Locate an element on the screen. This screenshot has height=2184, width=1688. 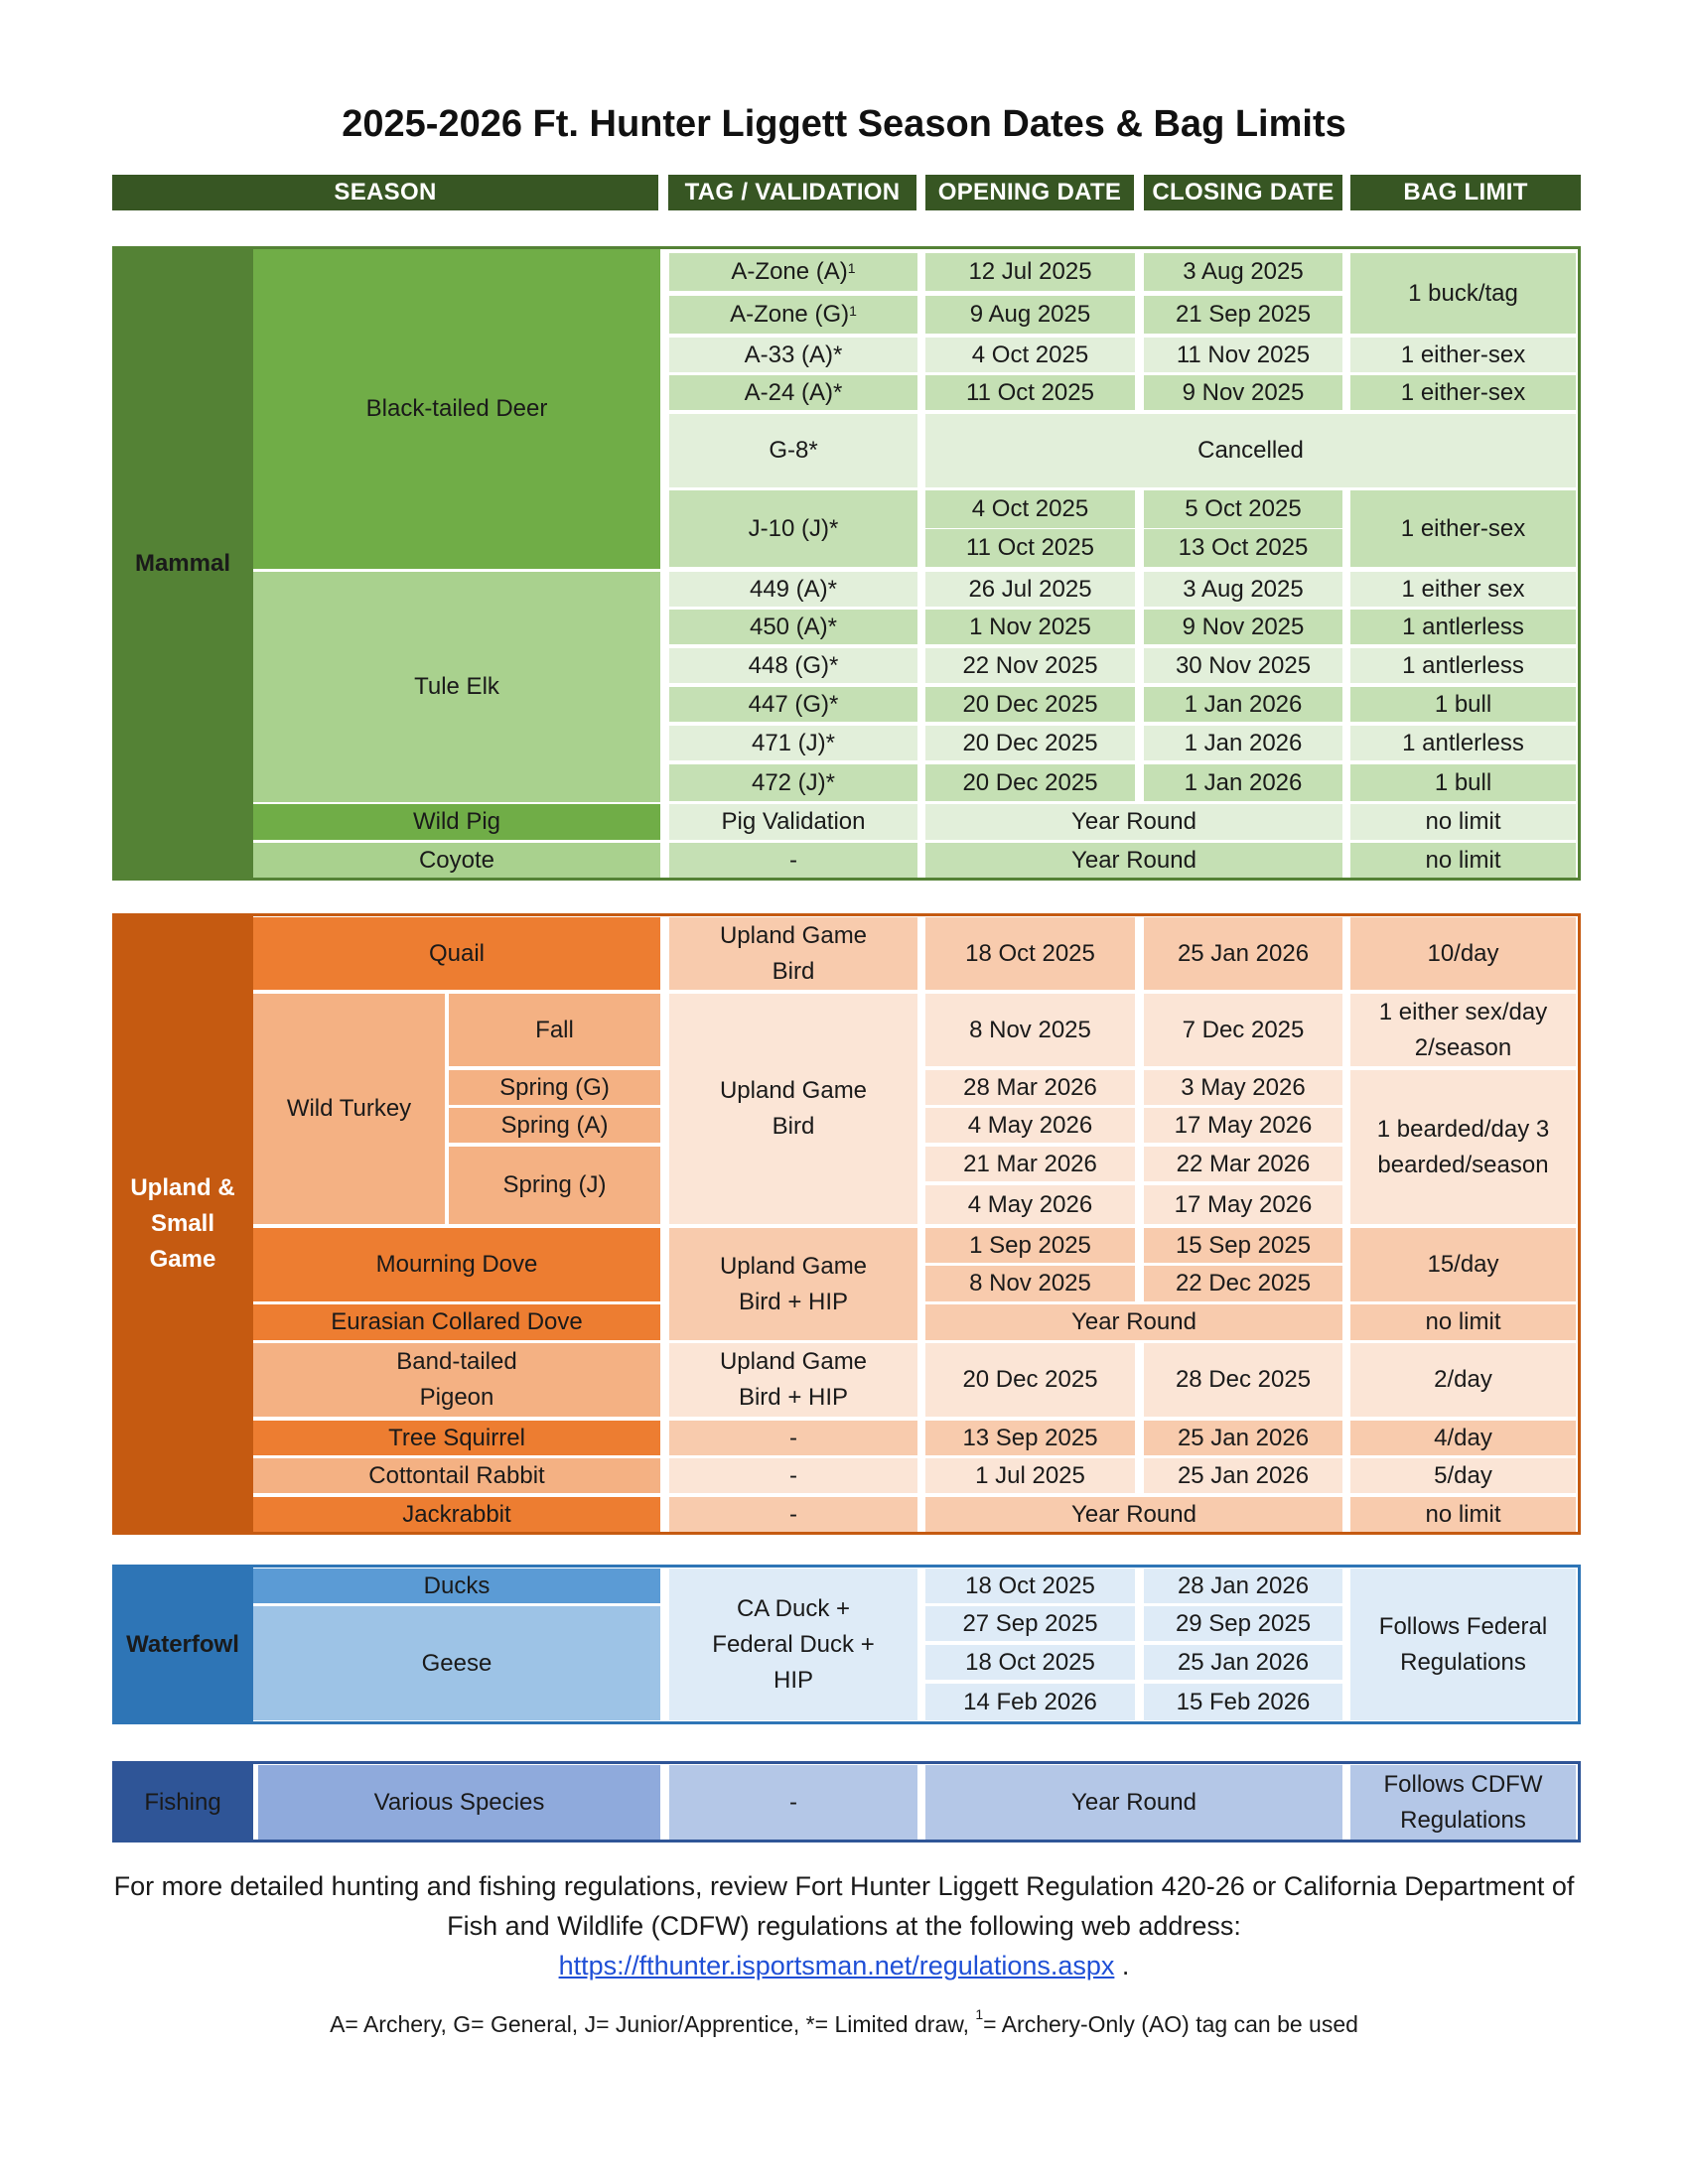
opening-date: 21 Mar 2026 is located at coordinates (1030, 1164).